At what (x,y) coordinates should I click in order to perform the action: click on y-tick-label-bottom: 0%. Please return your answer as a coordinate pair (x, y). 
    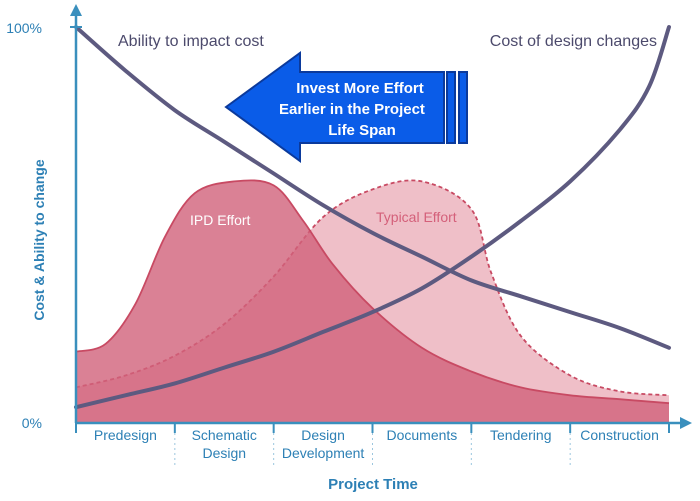
    Looking at the image, I should click on (32, 423).